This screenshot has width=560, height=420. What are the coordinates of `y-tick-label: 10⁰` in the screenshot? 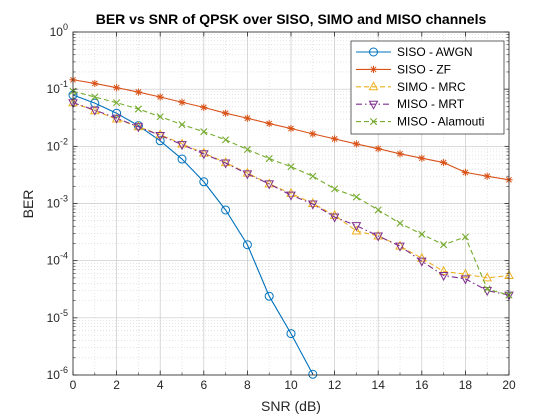 It's located at (59, 30).